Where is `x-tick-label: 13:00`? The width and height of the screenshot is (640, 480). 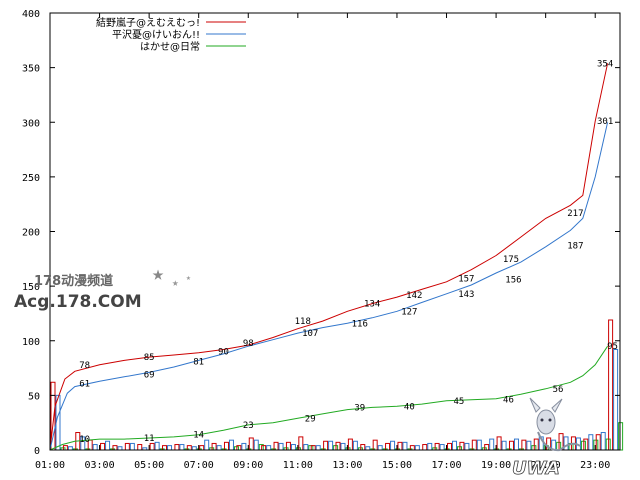 x-tick-label: 13:00 is located at coordinates (347, 465).